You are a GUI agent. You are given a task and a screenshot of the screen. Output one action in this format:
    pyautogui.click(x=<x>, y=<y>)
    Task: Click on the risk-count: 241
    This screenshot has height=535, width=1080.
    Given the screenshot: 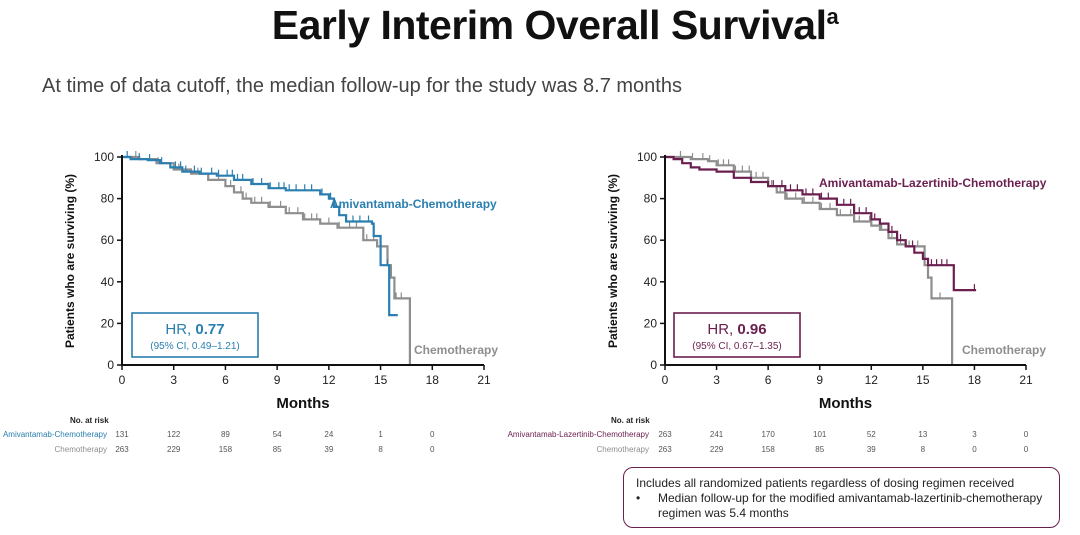 What is the action you would take?
    pyautogui.click(x=716, y=434)
    